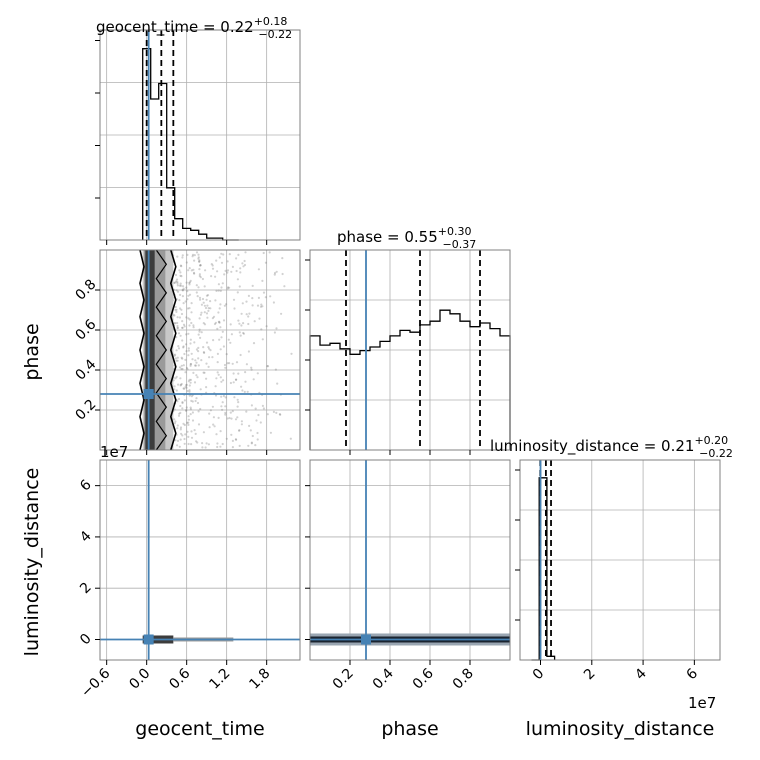 This screenshot has width=760, height=760. Describe the element at coordinates (86, 640) in the screenshot. I see `y-tick-label: 0` at that location.